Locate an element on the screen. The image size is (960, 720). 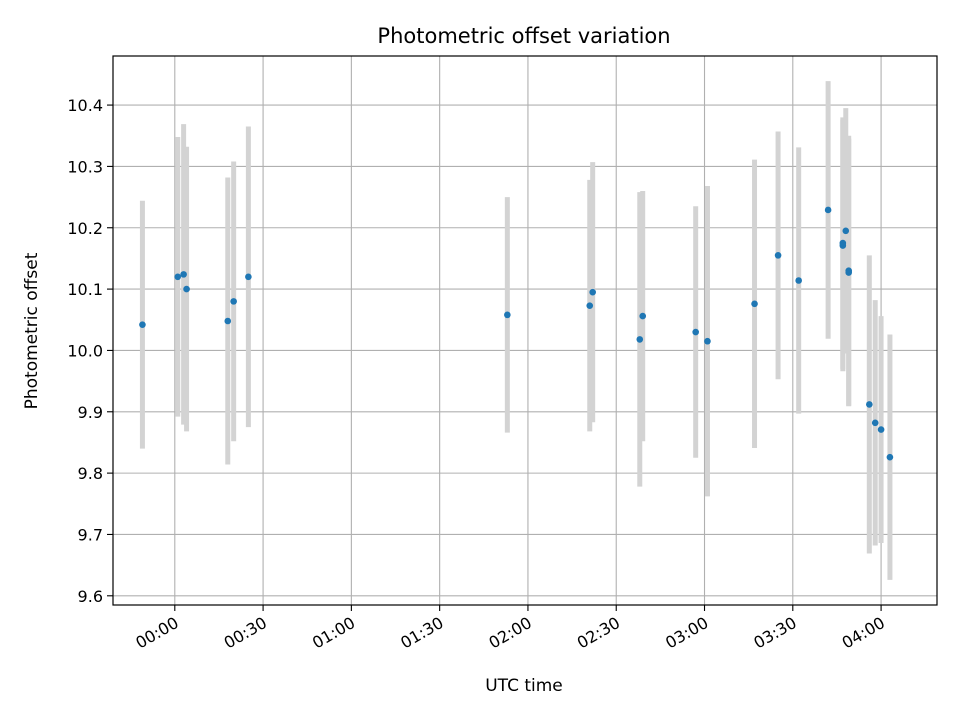
x-tick-label: 00:30 is located at coordinates (245, 633).